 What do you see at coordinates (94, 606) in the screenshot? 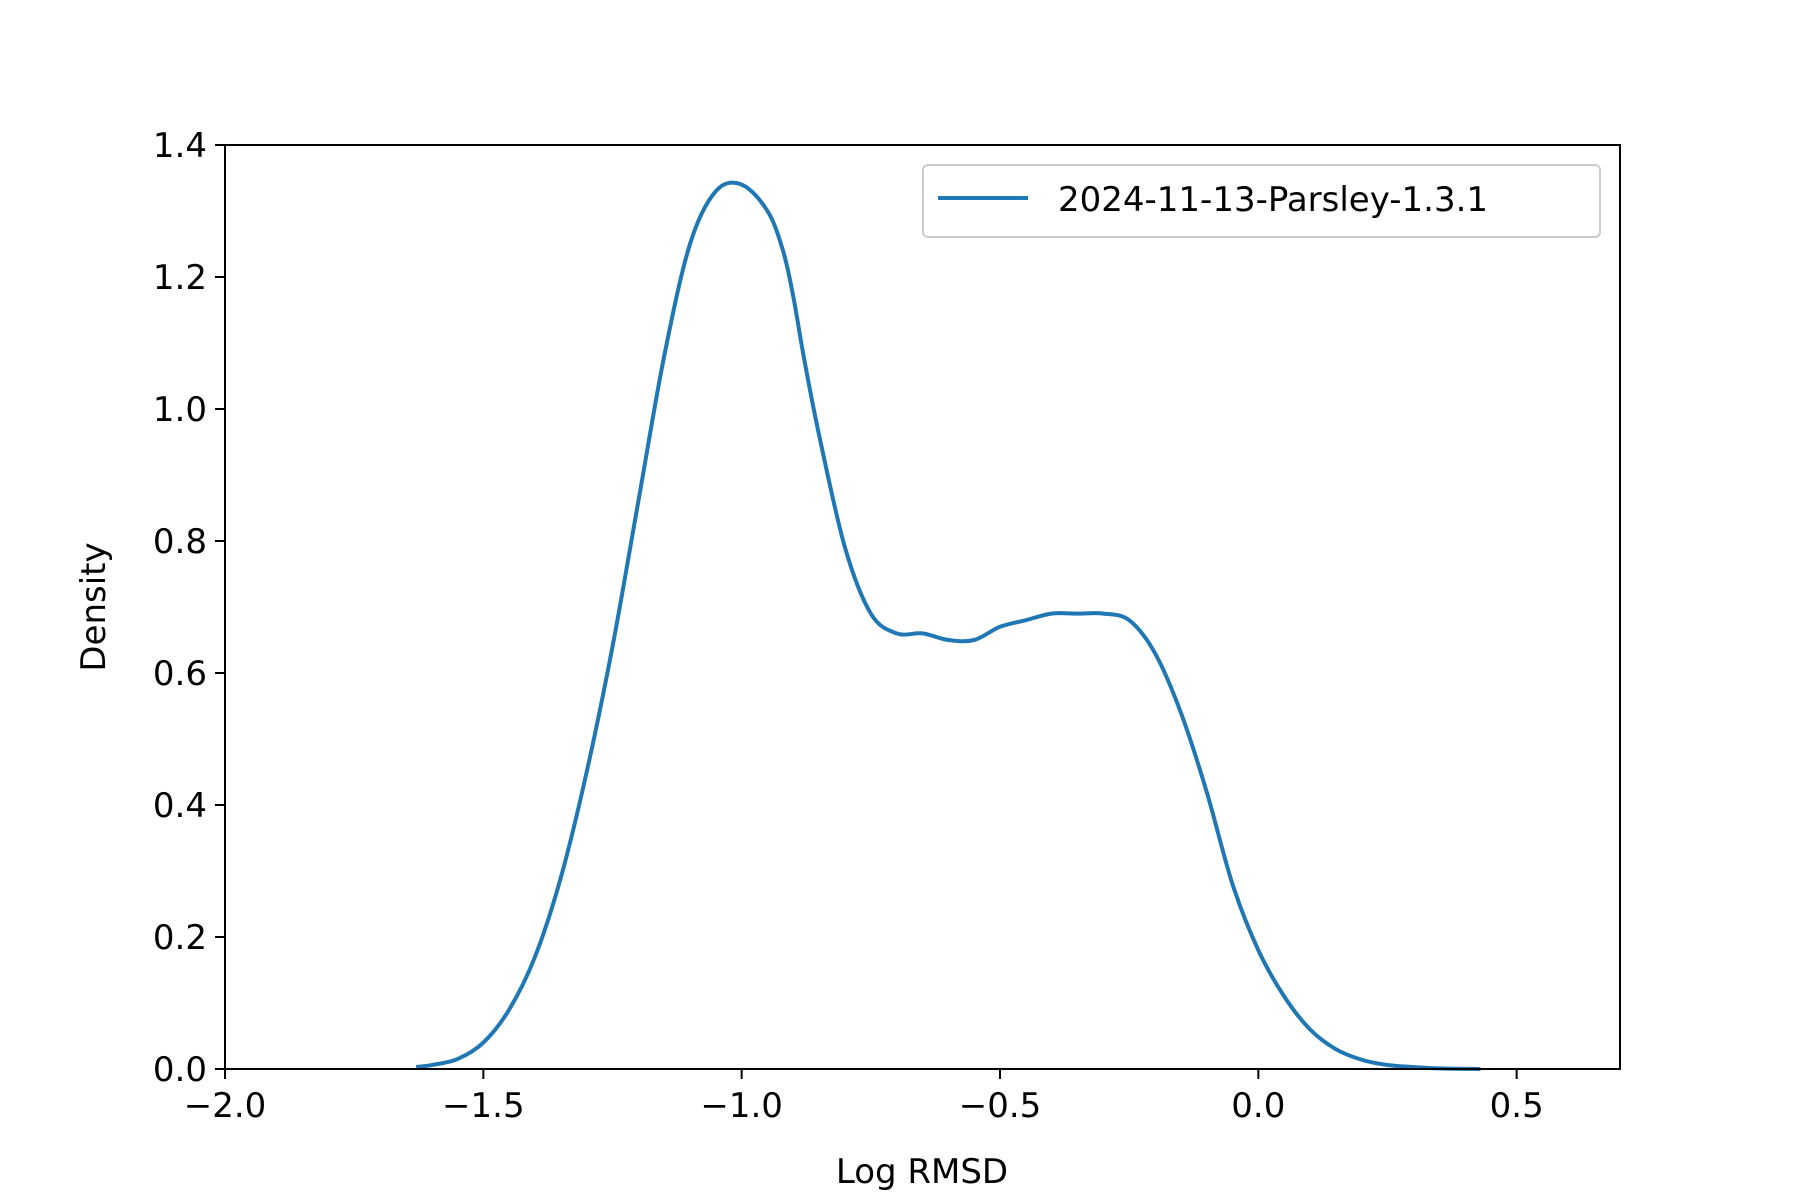
I see `y-axis-label: Density` at bounding box center [94, 606].